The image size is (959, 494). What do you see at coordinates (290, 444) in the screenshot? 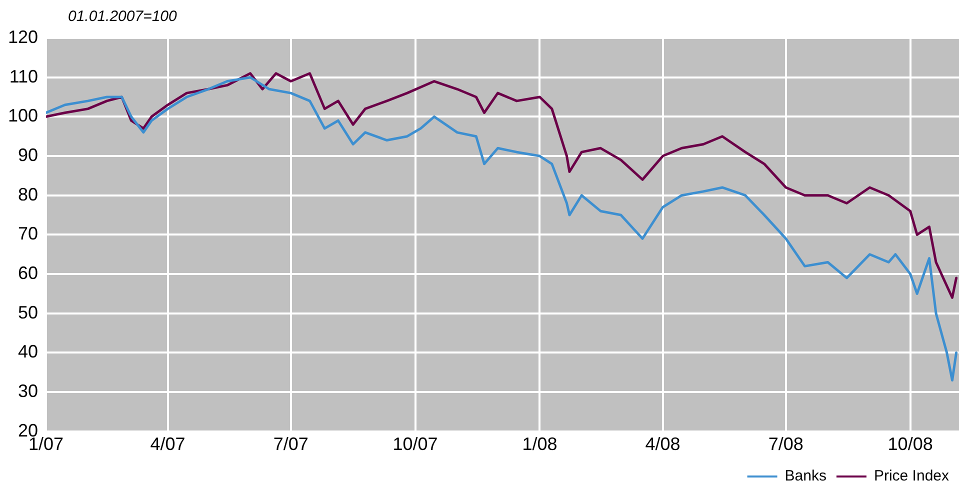
I see `x-tick-label: 7/07` at bounding box center [290, 444].